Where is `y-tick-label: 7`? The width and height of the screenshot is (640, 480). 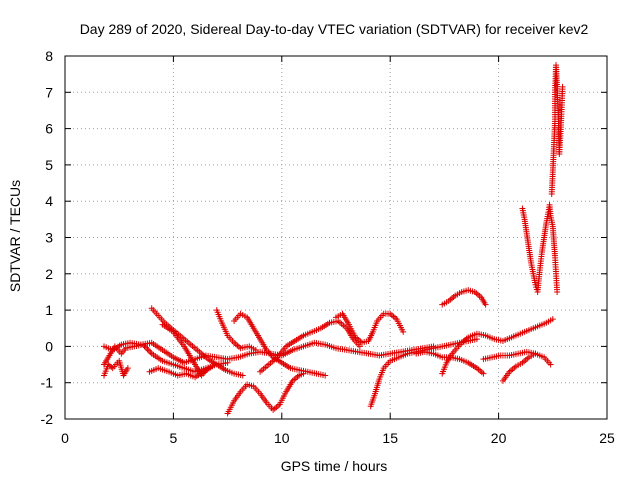
y-tick-label: 7 is located at coordinates (49, 92).